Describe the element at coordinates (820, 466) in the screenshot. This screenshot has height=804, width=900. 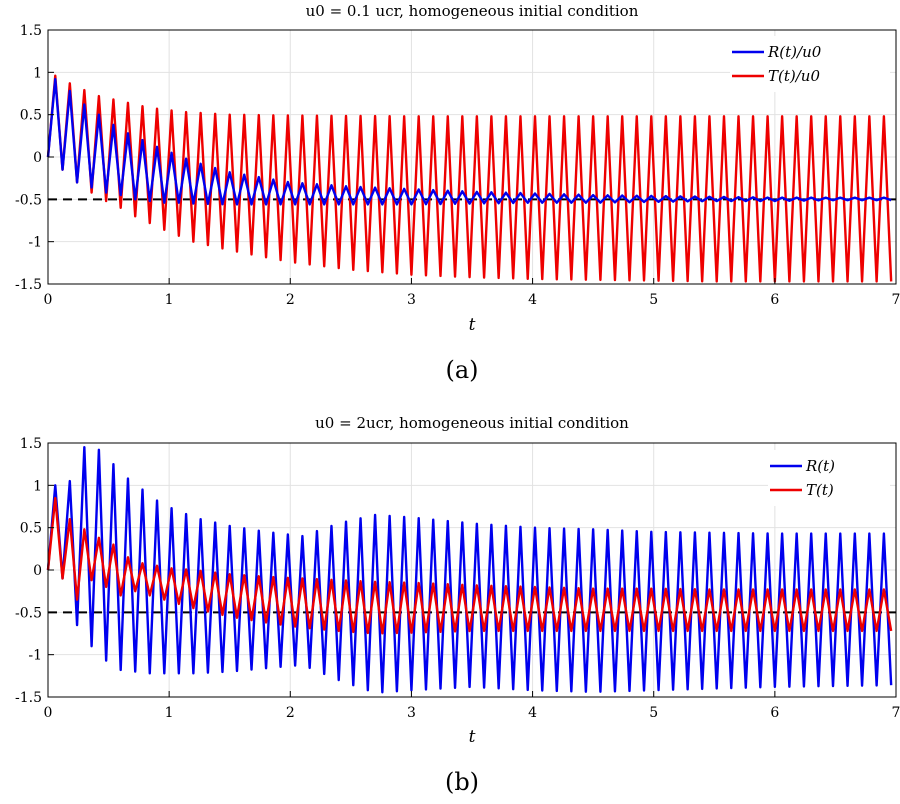
I see `legend-label-r: R(t)` at that location.